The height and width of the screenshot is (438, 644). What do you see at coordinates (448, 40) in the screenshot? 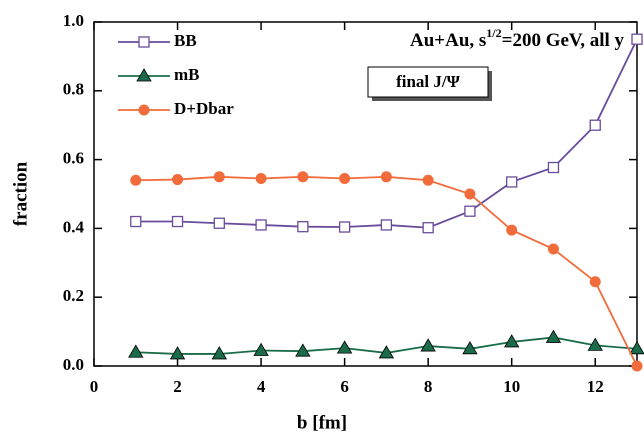
I see `annotation-part: Au+Au, s` at bounding box center [448, 40].